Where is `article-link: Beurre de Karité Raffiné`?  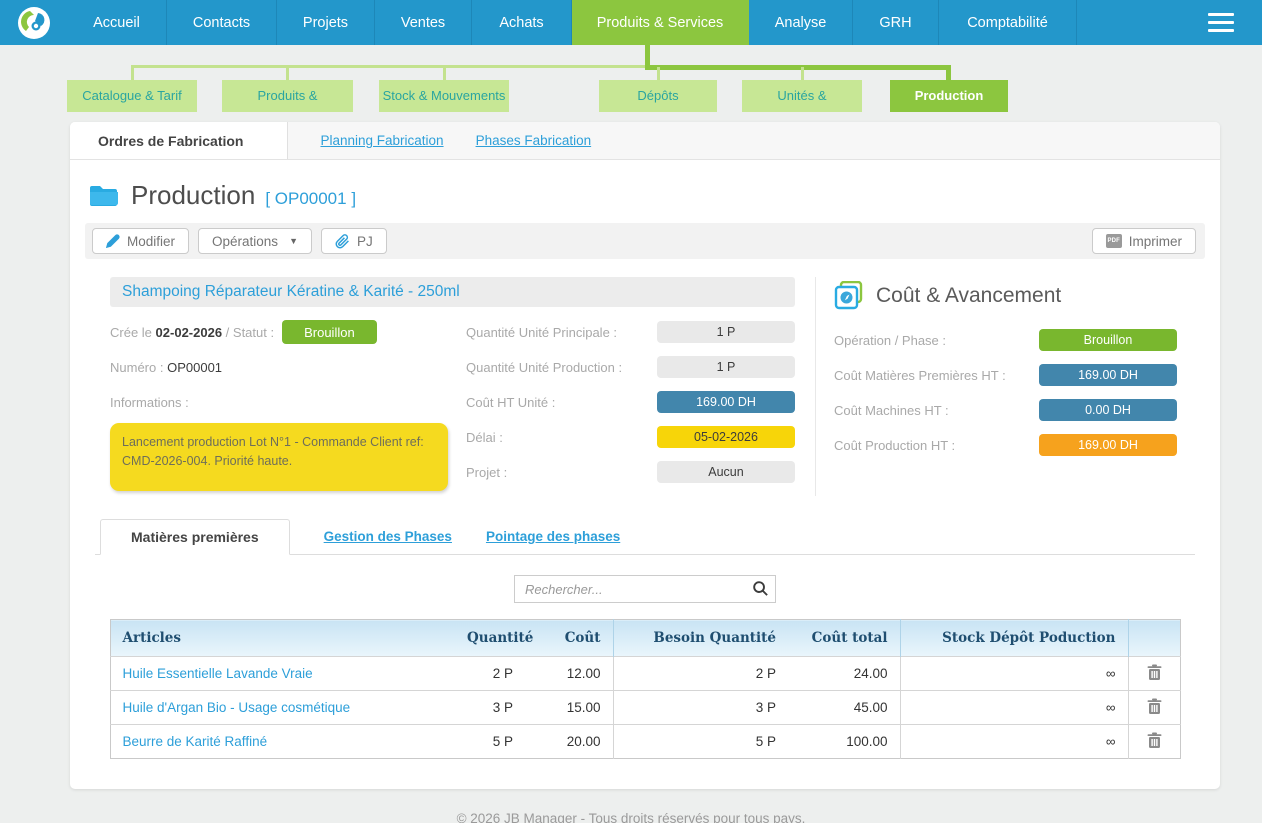 article-link: Beurre de Karité Raffiné is located at coordinates (195, 741).